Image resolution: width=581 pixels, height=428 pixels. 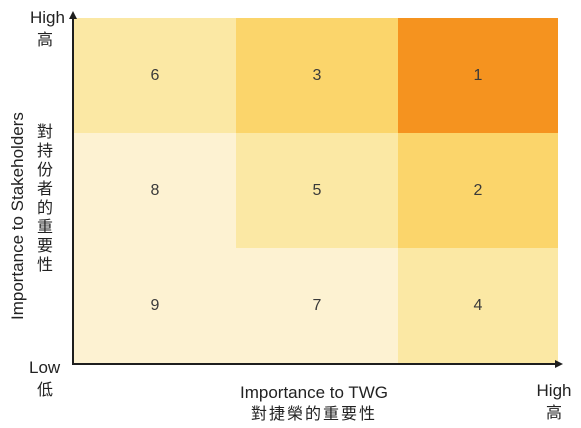 I want to click on y-axis-title-cn: 對持份者的重要性, so click(x=44, y=198).